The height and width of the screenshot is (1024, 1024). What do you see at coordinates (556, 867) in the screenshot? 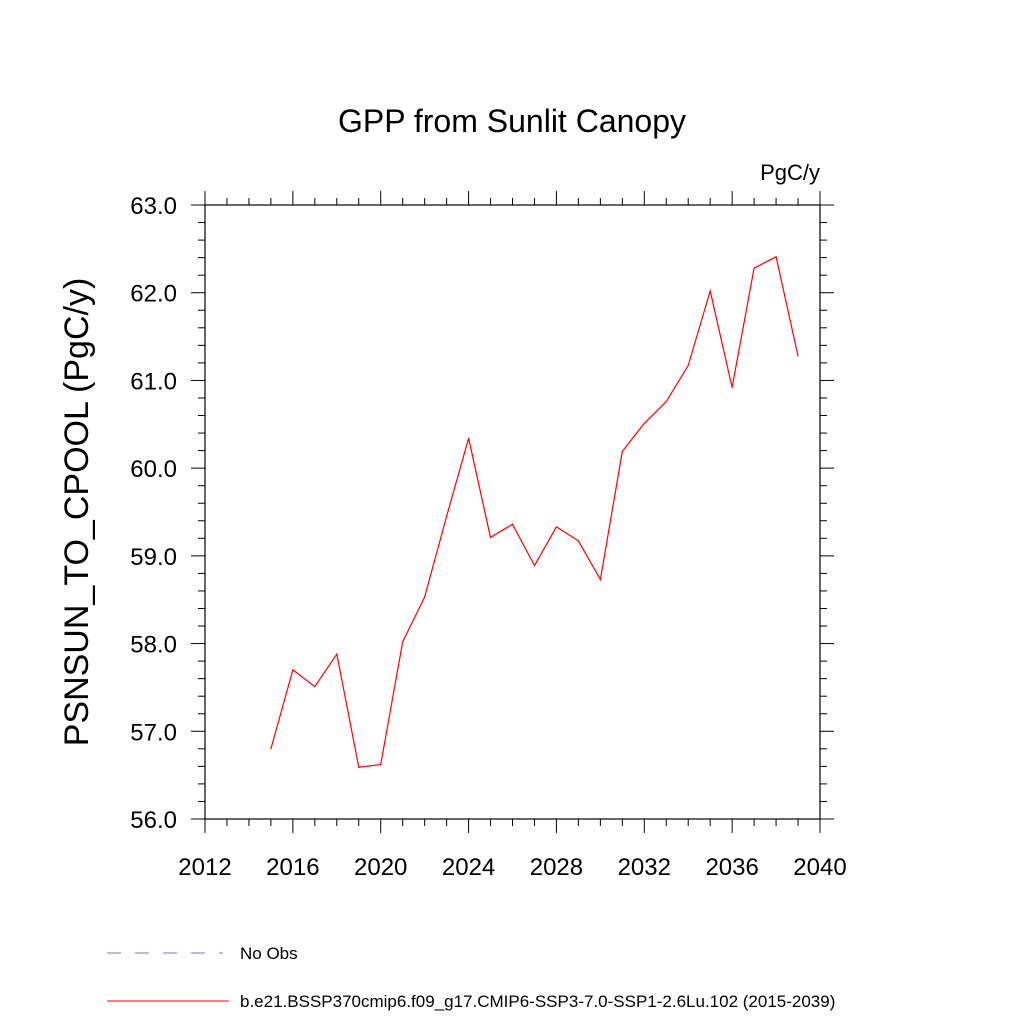
I see `x-tick-label: 2028` at bounding box center [556, 867].